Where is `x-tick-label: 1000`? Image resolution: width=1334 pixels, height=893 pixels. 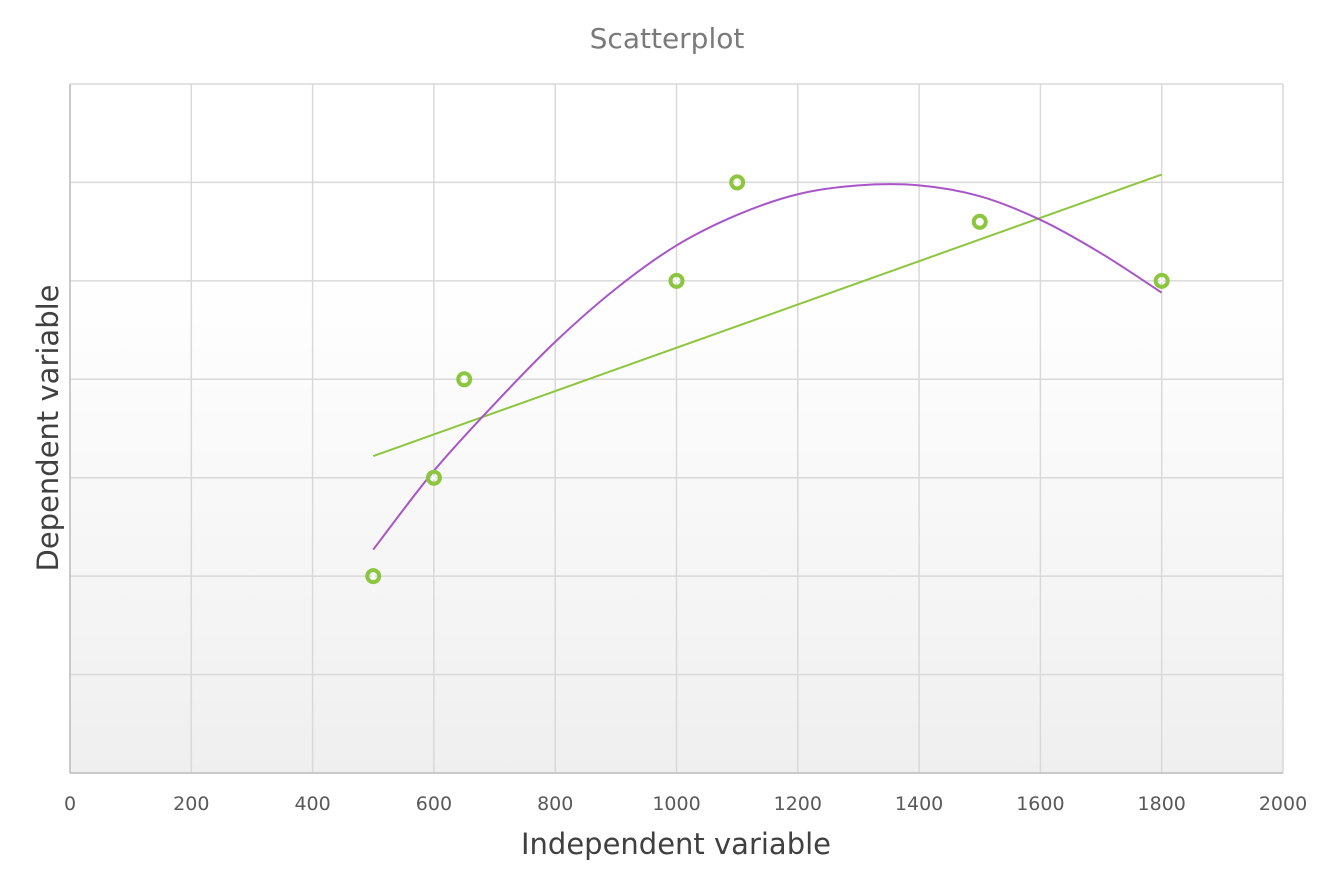
x-tick-label: 1000 is located at coordinates (676, 804).